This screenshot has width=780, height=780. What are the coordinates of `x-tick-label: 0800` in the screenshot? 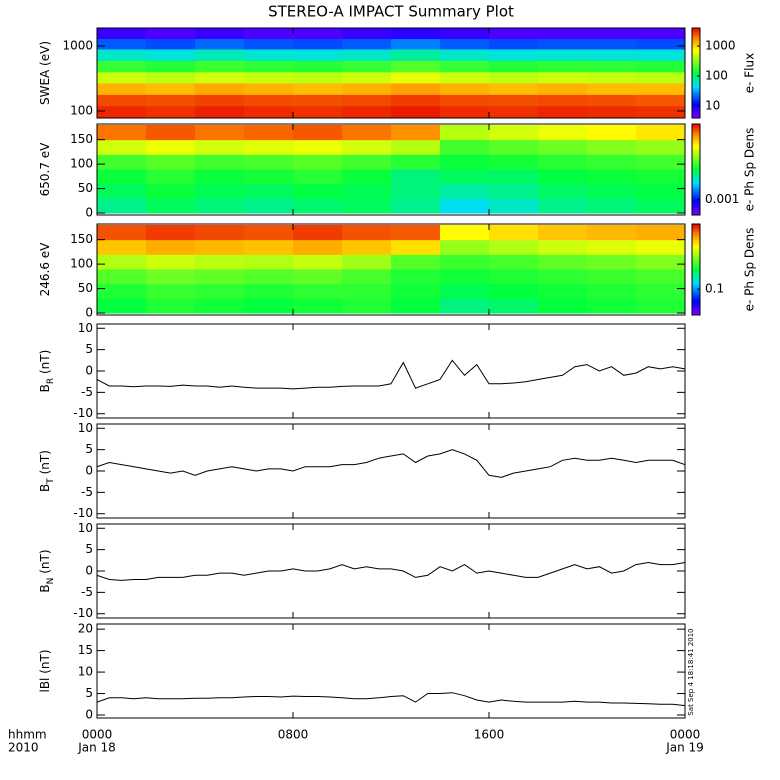 It's located at (293, 735).